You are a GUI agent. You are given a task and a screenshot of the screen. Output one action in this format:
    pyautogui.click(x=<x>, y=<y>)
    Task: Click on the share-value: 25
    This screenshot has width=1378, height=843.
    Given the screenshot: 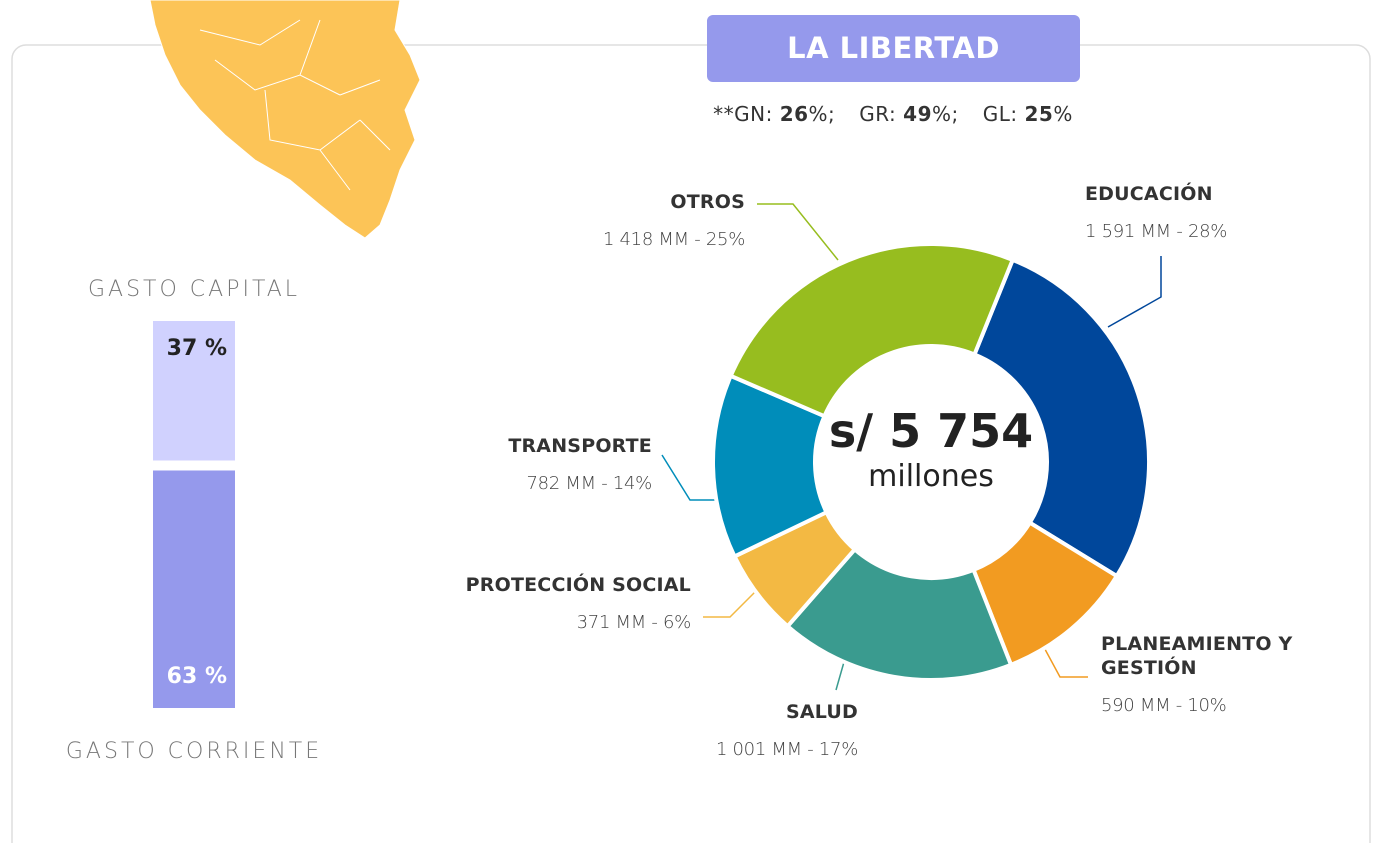 What is the action you would take?
    pyautogui.click(x=1039, y=114)
    